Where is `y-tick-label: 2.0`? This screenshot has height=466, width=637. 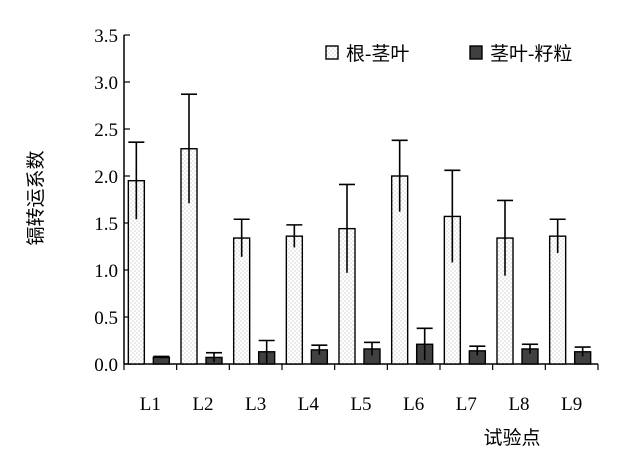 y-tick-label: 2.0 is located at coordinates (106, 177).